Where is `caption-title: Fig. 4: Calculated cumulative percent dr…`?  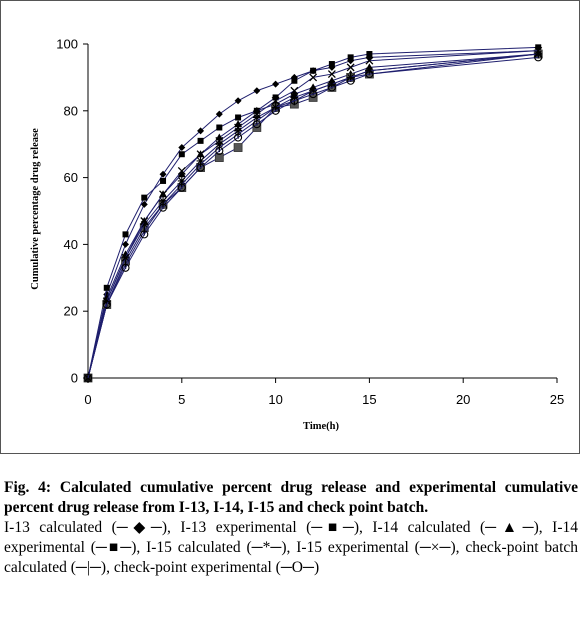 caption-title: Fig. 4: Calculated cumulative percent dr… is located at coordinates (291, 497).